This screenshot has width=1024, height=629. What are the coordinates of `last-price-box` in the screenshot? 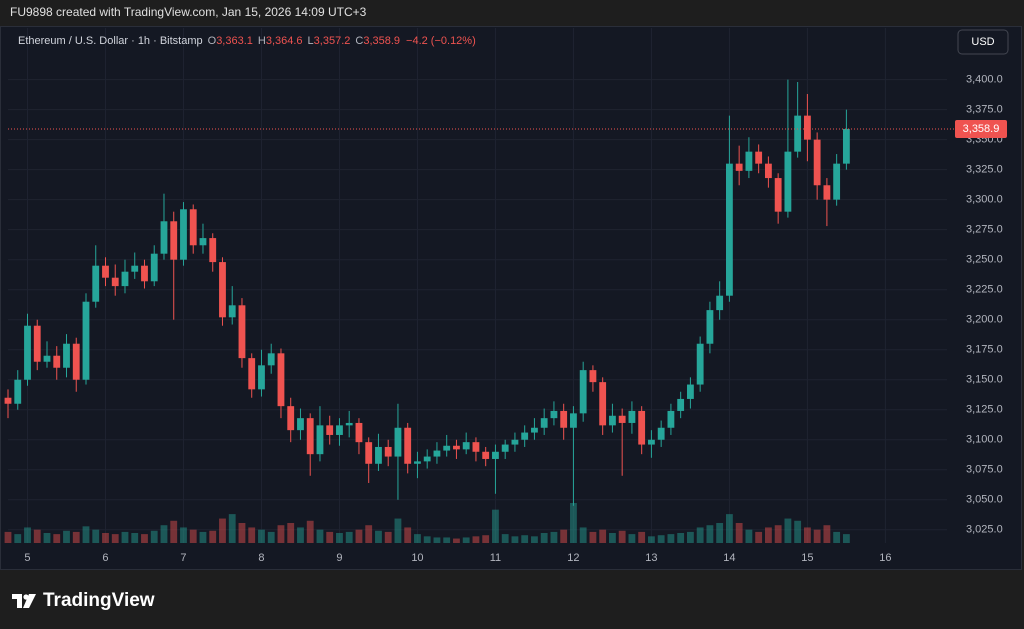 It's located at (981, 128).